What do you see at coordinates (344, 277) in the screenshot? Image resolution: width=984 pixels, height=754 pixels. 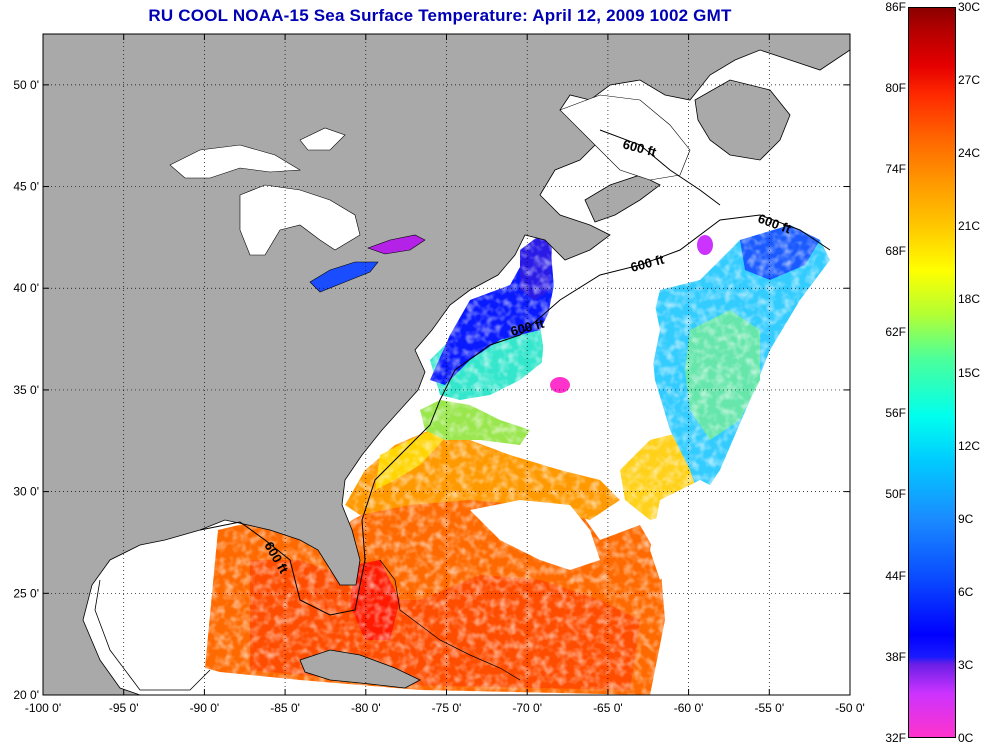 I see `lake-erie` at bounding box center [344, 277].